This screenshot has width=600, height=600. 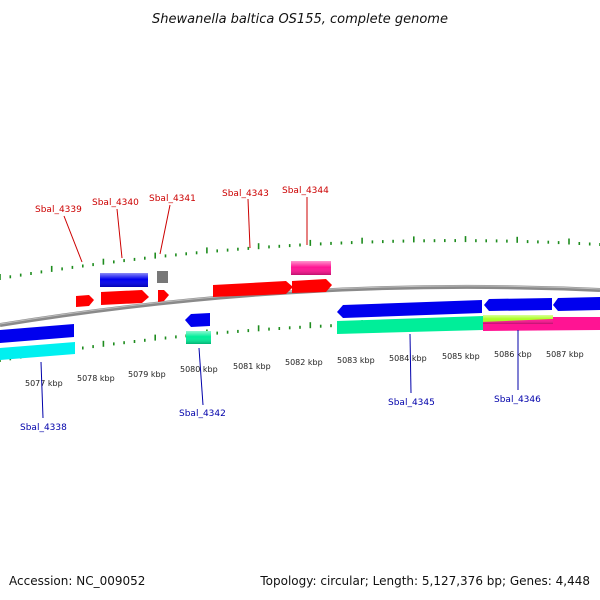 I want to click on kbp-label: 5079 kbp, so click(x=147, y=374).